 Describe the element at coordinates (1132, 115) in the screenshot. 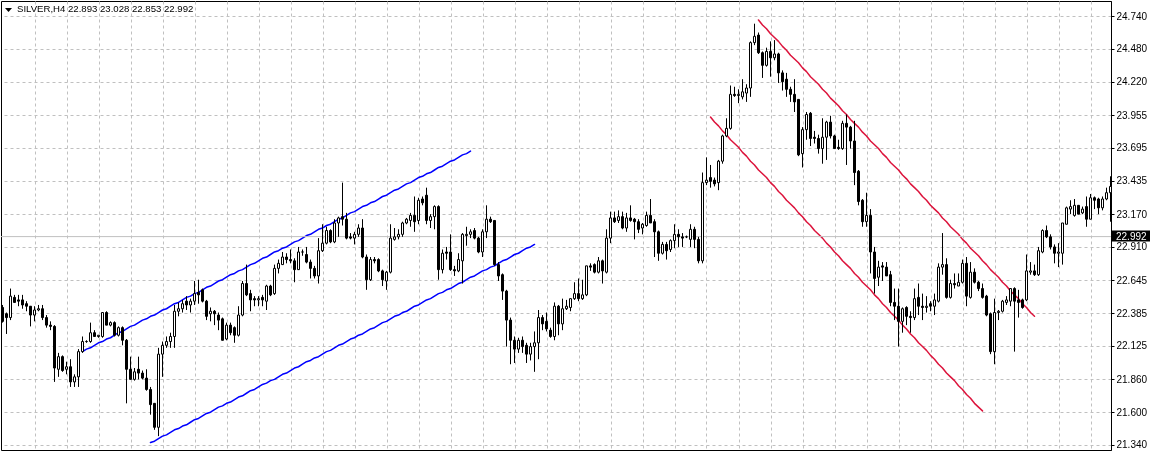

I see `y-tick-label: 23.955` at that location.